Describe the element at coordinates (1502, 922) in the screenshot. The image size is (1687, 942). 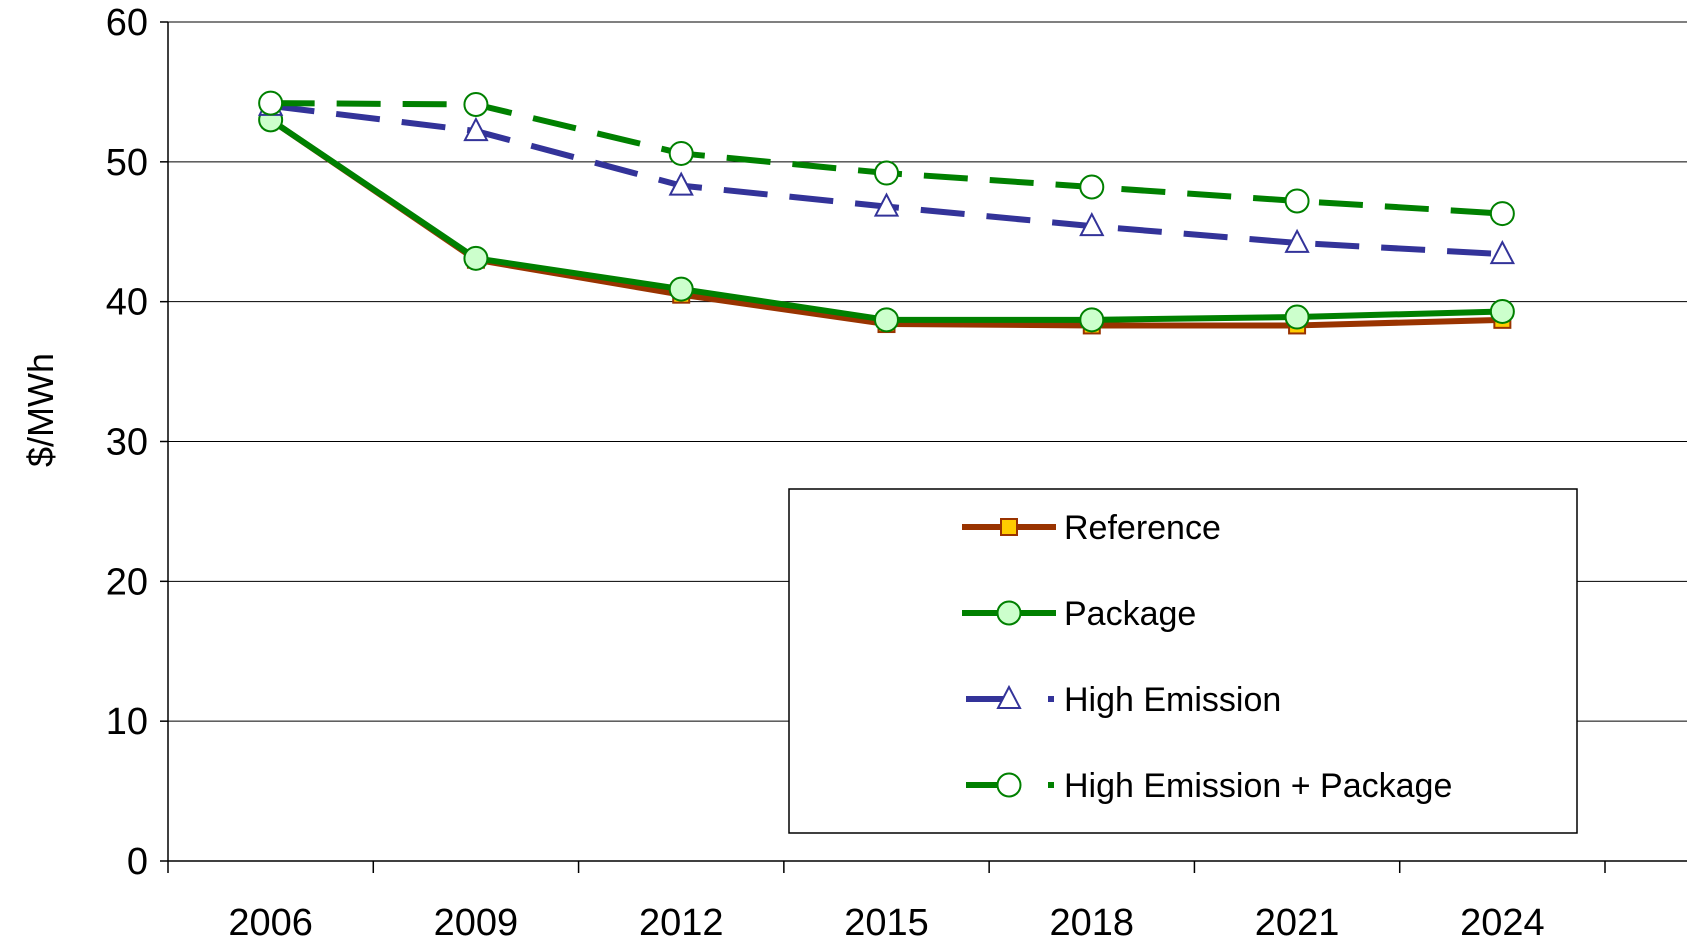
I see `x-tick-label: 2024` at that location.